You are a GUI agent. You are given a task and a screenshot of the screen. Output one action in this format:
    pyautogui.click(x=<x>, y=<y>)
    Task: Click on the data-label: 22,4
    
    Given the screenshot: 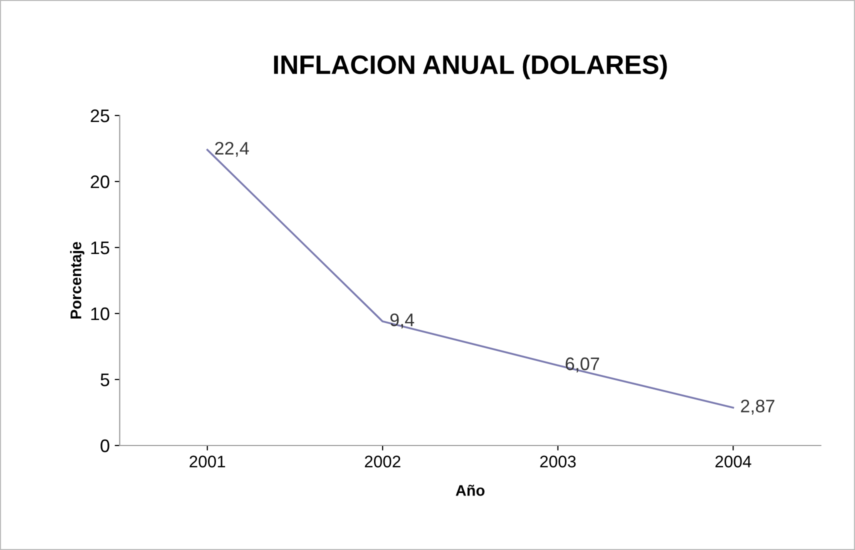 What is the action you would take?
    pyautogui.click(x=232, y=149)
    